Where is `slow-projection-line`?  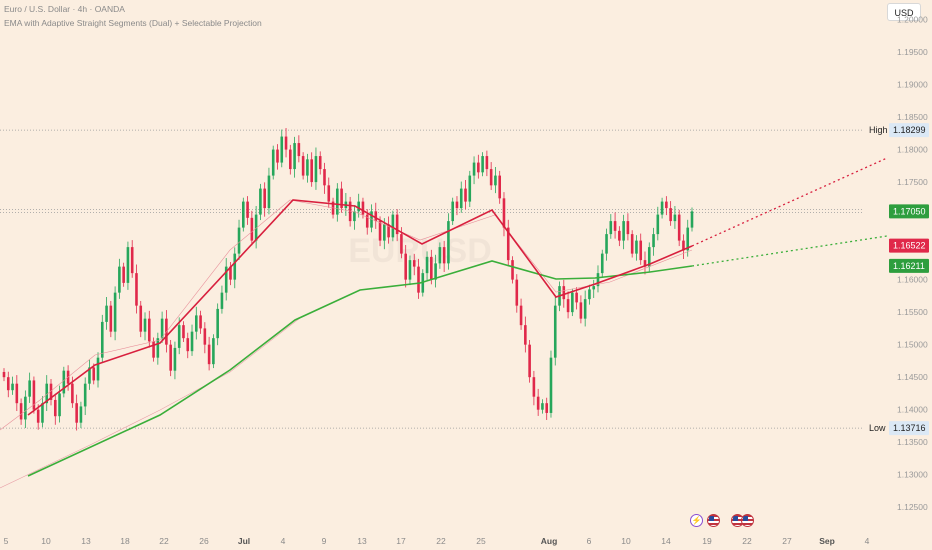
slow-projection-line is located at coordinates (789, 251).